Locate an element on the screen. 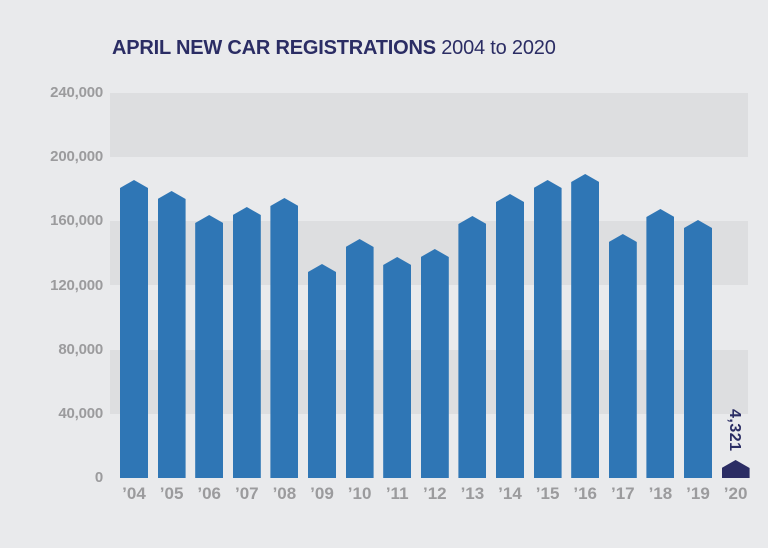  chart-title: APRIL NEW CAR REGISTRATIONS 2004 to 2020 is located at coordinates (334, 48).